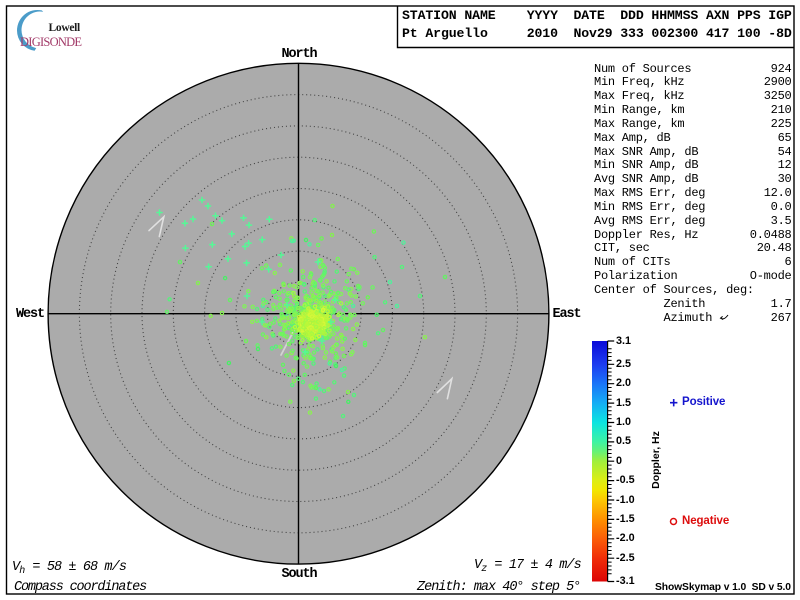 The image size is (800, 600). What do you see at coordinates (656, 460) in the screenshot?
I see `svg-text: Doppler, Hz` at bounding box center [656, 460].